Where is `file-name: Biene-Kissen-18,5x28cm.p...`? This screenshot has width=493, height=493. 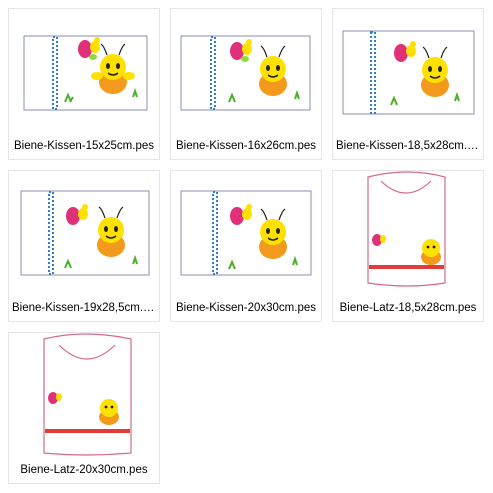 file-name: Biene-Kissen-18,5x28cm.p... is located at coordinates (409, 146).